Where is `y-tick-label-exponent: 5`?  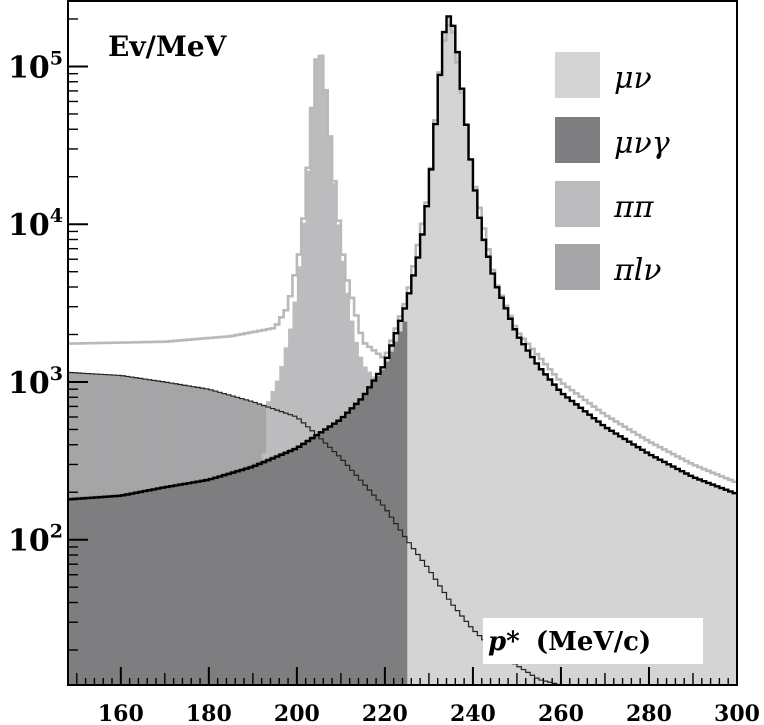
y-tick-label-exponent: 5 is located at coordinates (56, 58).